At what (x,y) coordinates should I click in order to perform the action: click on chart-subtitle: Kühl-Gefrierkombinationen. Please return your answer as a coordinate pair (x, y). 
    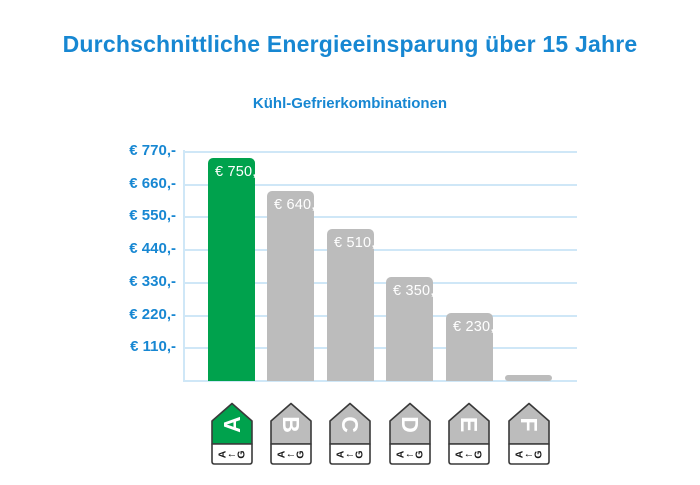
    Looking at the image, I should click on (350, 103).